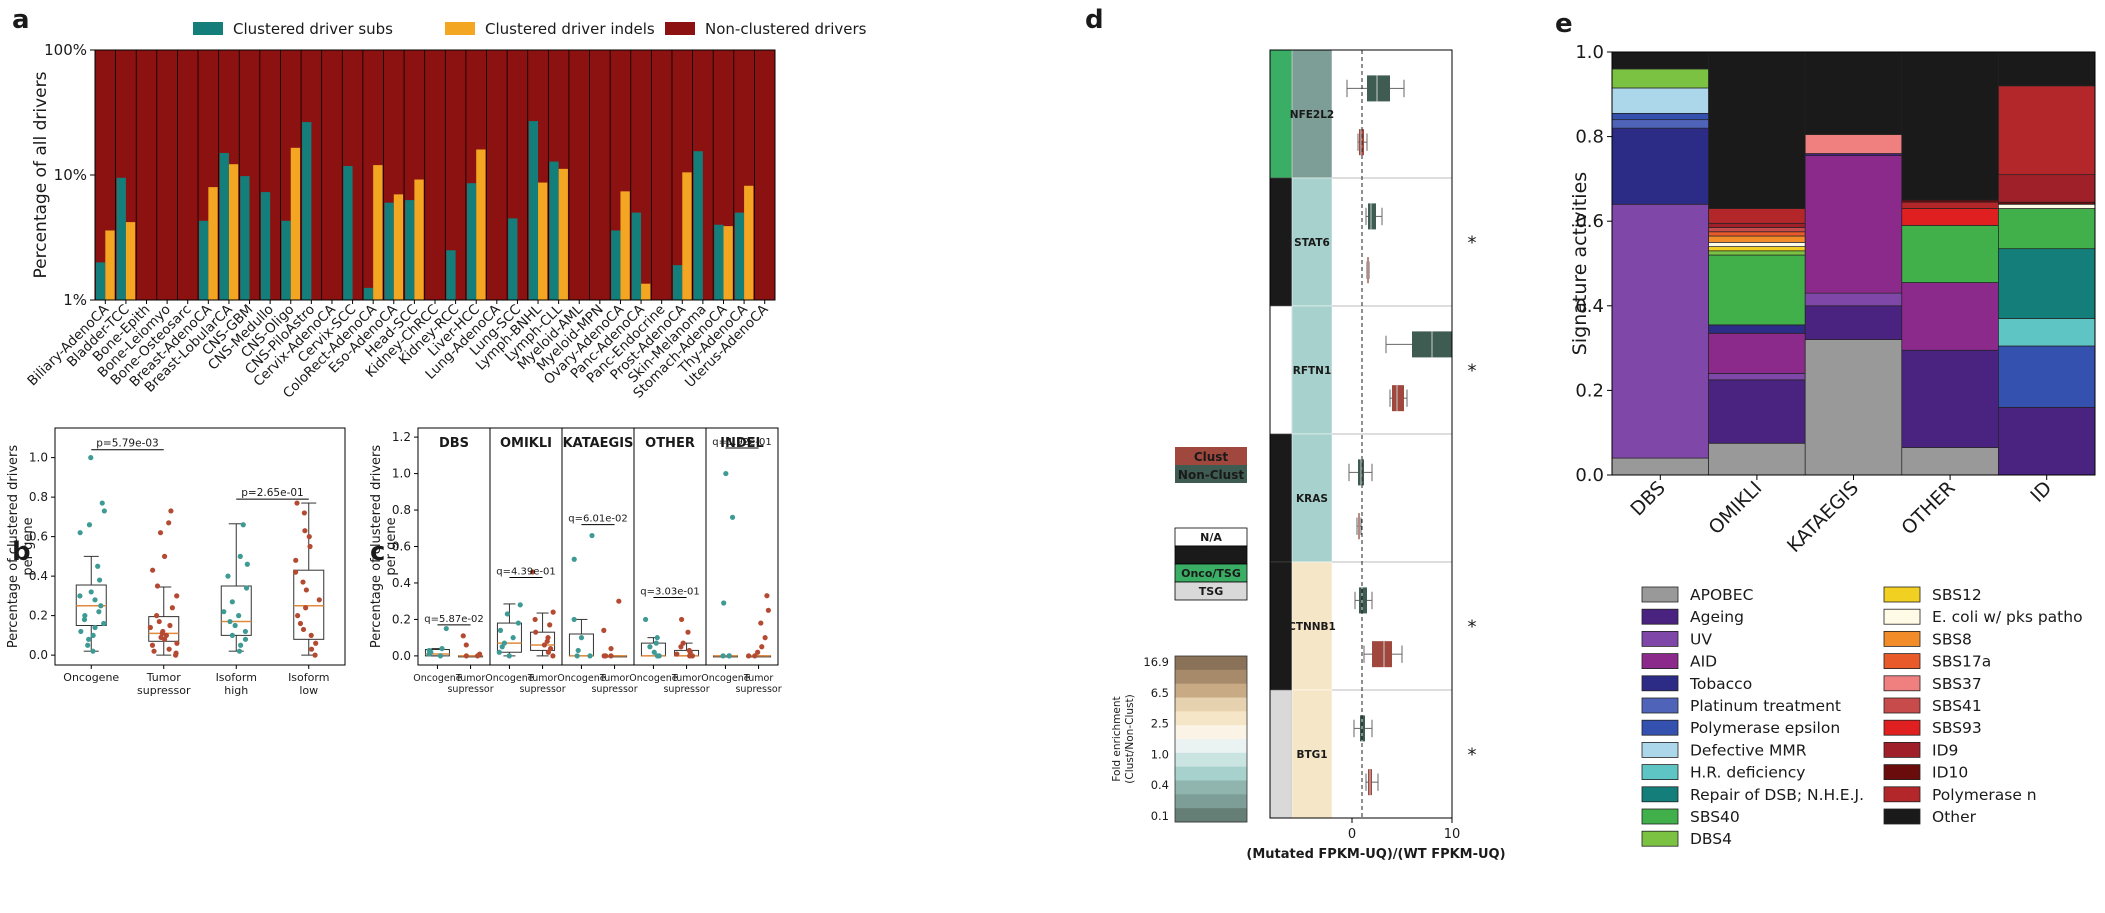 The image size is (2105, 913). Describe the element at coordinates (1589, 52) in the screenshot. I see `tick-label-y: 1.0` at that location.